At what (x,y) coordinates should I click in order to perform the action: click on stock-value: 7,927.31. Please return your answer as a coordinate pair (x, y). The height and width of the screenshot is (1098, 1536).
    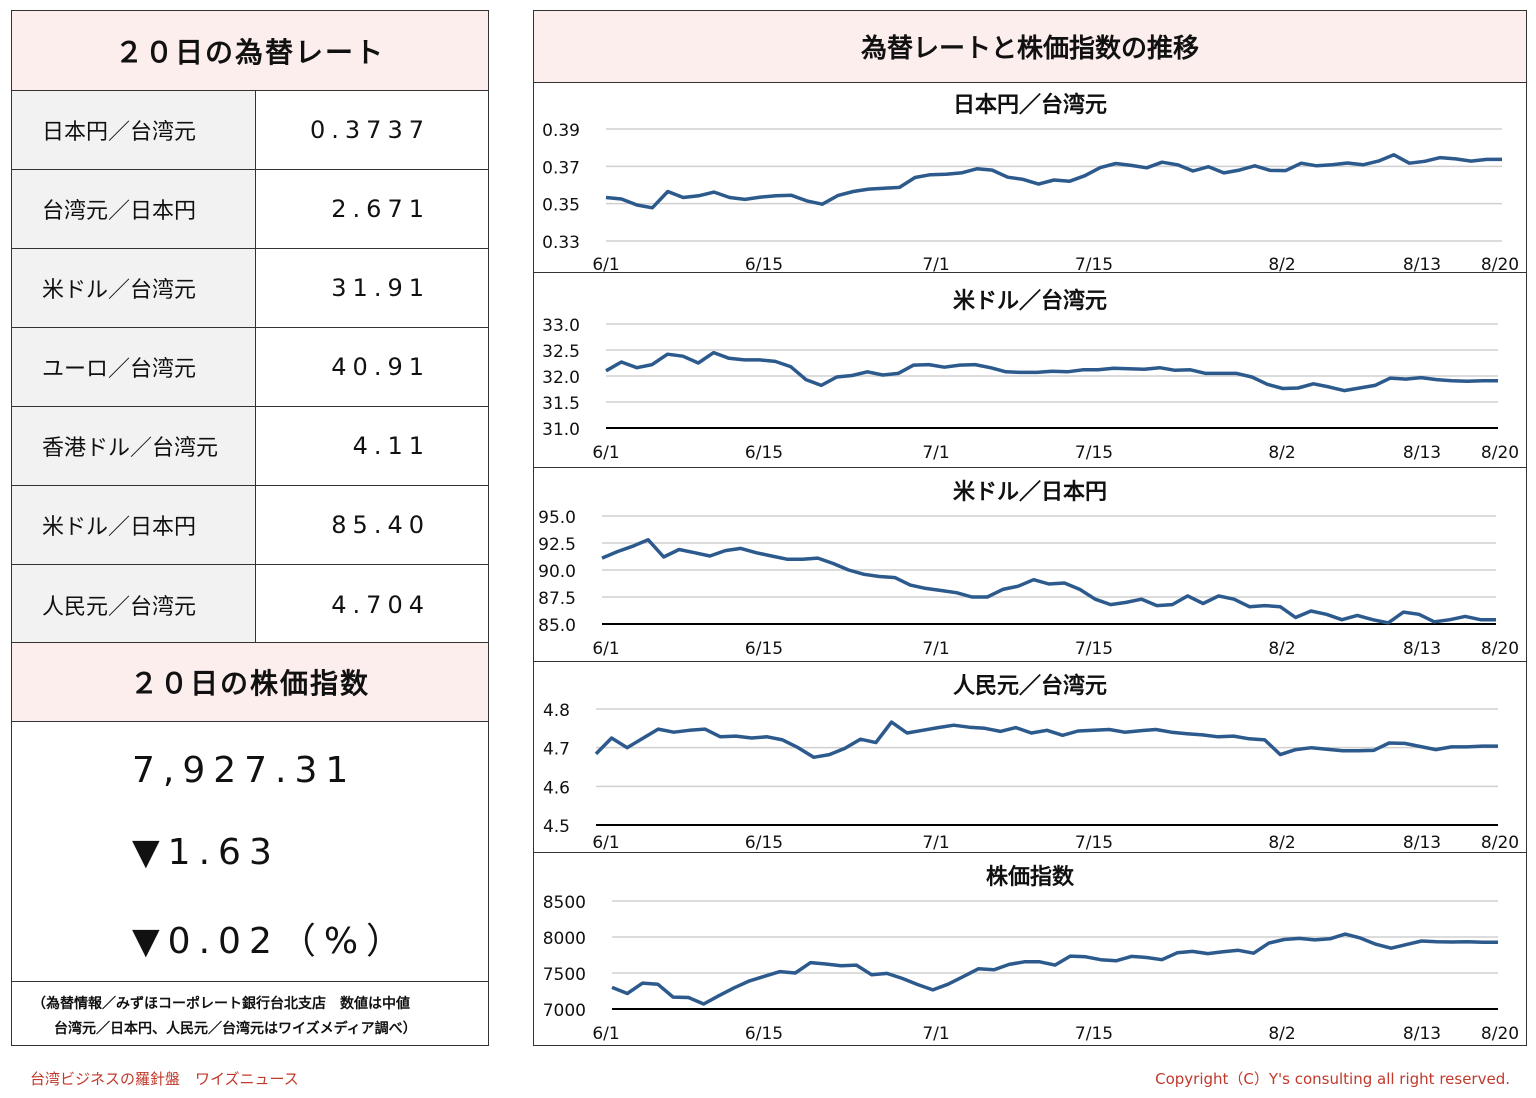
    Looking at the image, I should click on (244, 770).